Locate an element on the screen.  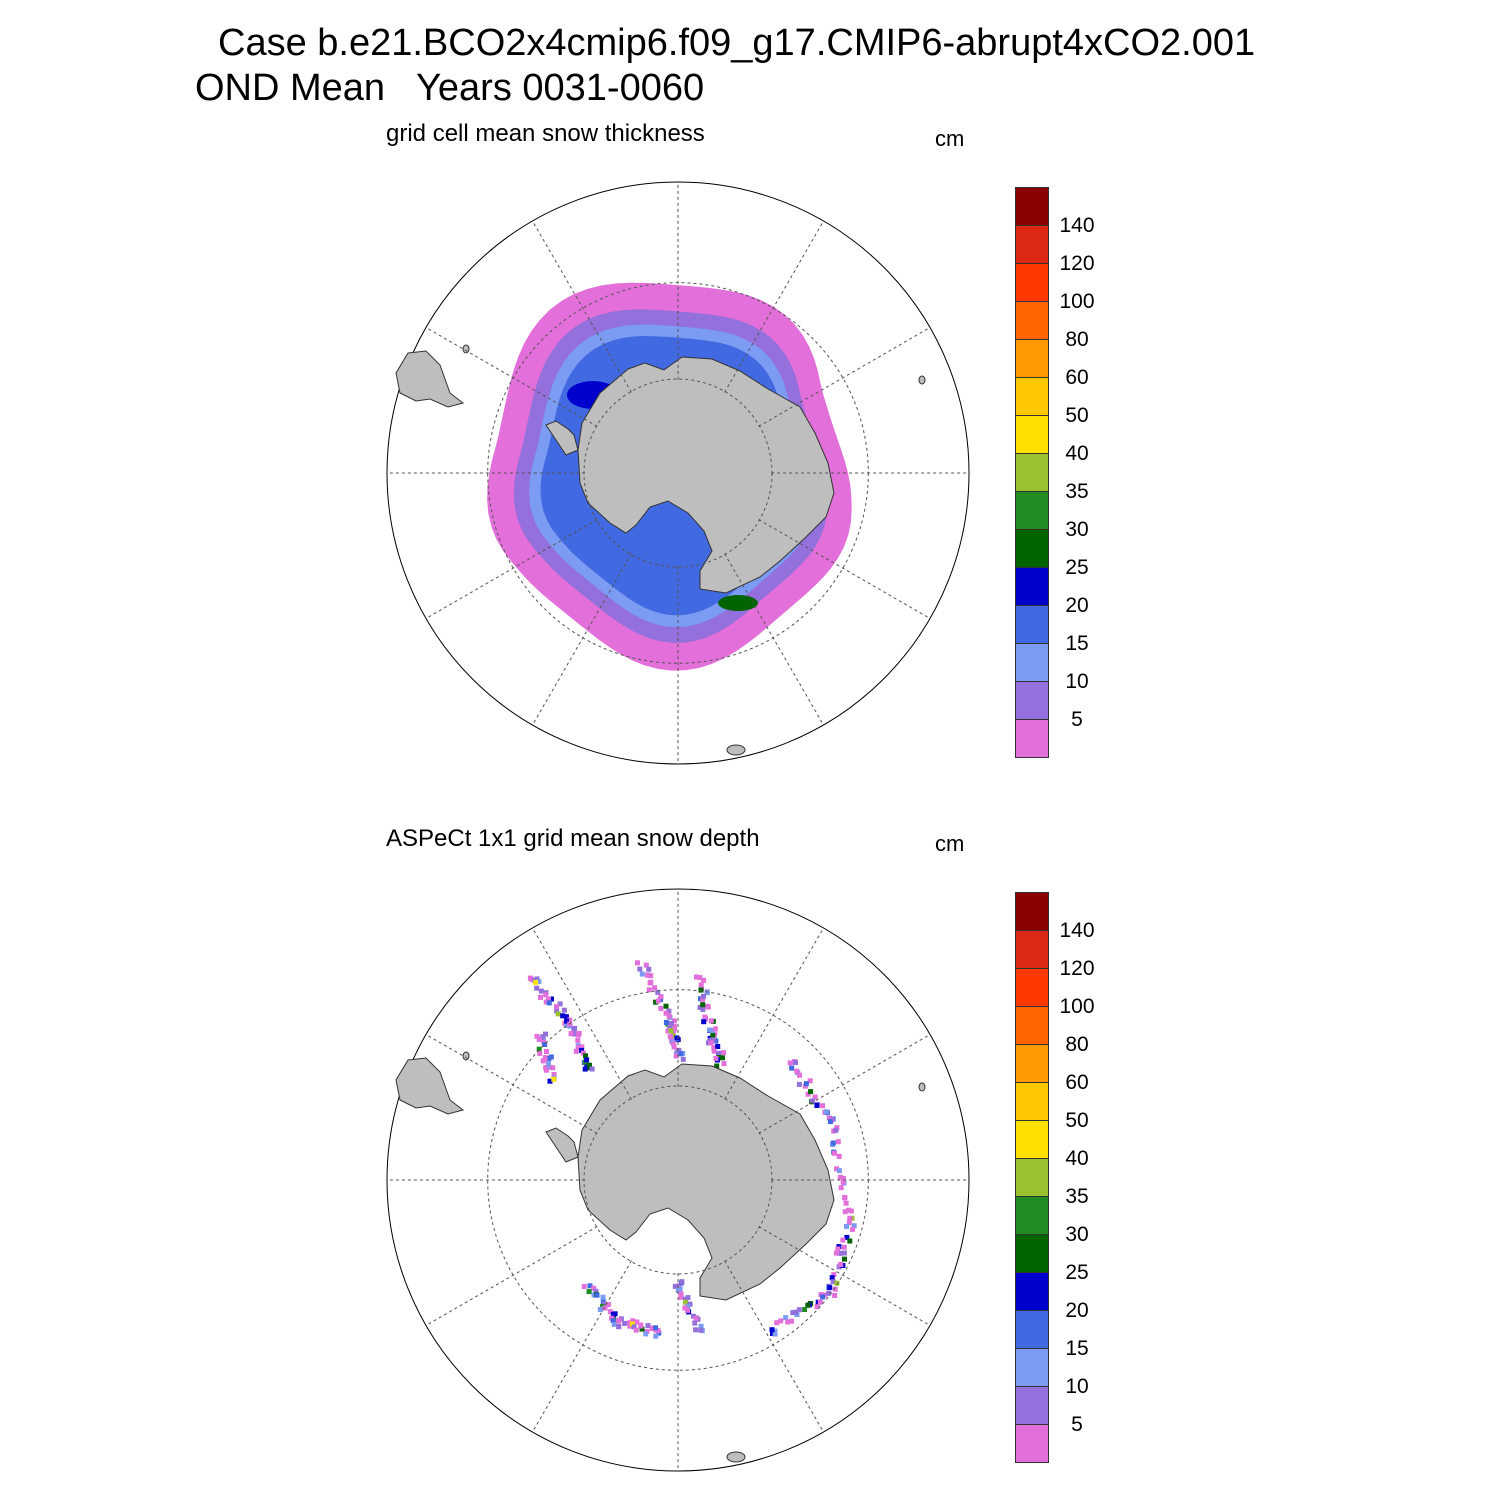
panel-1-colorbar-tick-label: 100 is located at coordinates (1077, 301).